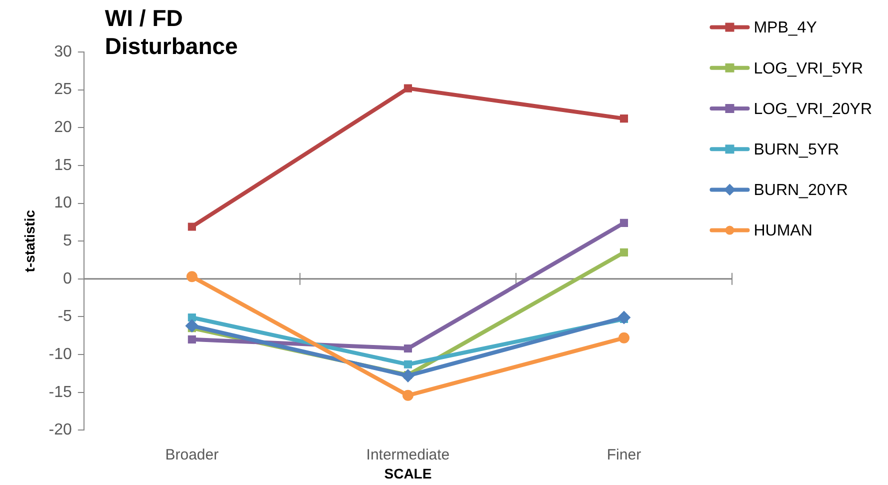  Describe the element at coordinates (67, 279) in the screenshot. I see `y-tick-label: 0` at that location.